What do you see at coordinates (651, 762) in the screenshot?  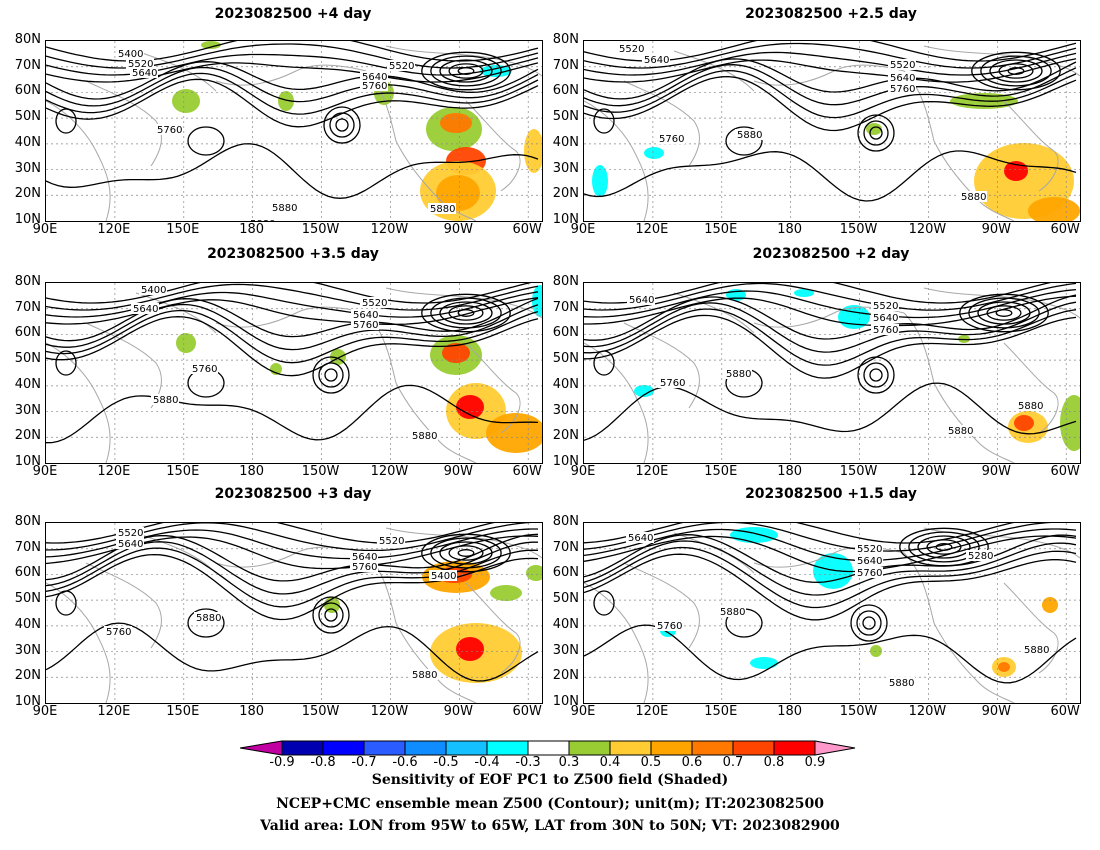 I see `colorbar-tick-label: 0.5` at bounding box center [651, 762].